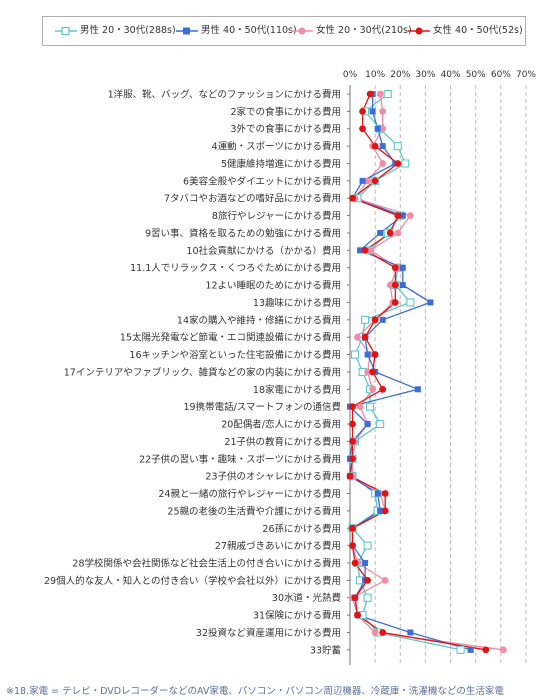  I want to click on category-label: 19携帯電話/スマートフォンの通信費, so click(262, 407).